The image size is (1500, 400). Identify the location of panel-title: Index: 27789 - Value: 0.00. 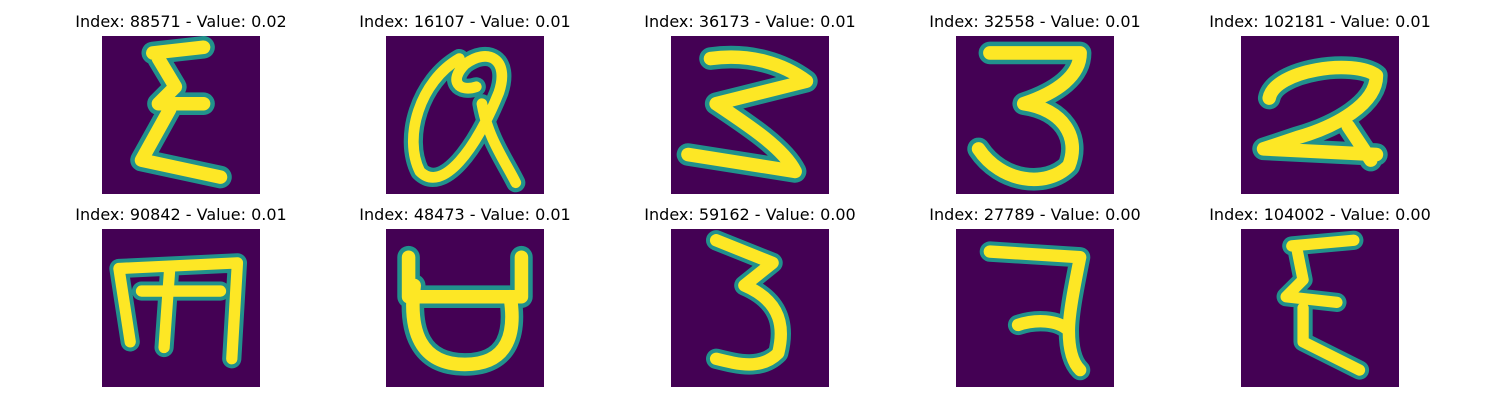
(1035, 214).